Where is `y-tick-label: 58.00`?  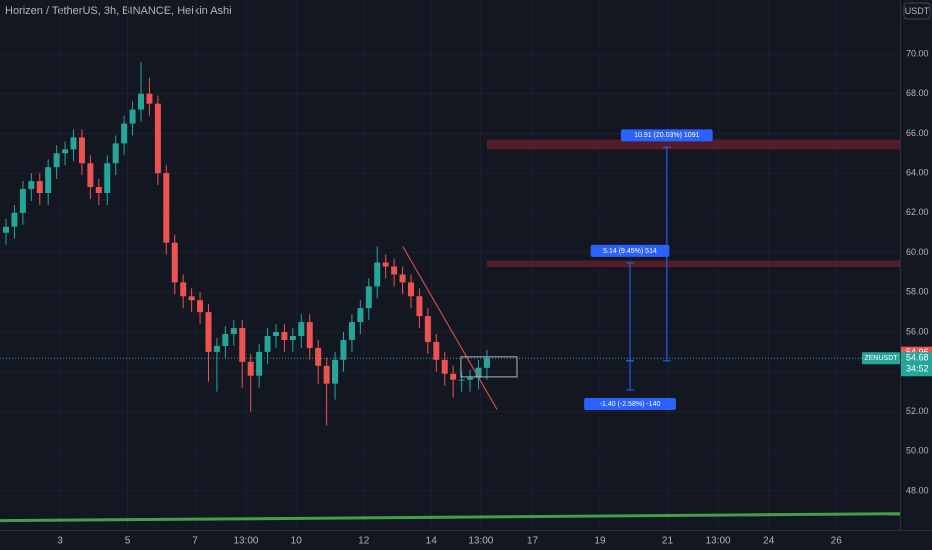 y-tick-label: 58.00 is located at coordinates (917, 292).